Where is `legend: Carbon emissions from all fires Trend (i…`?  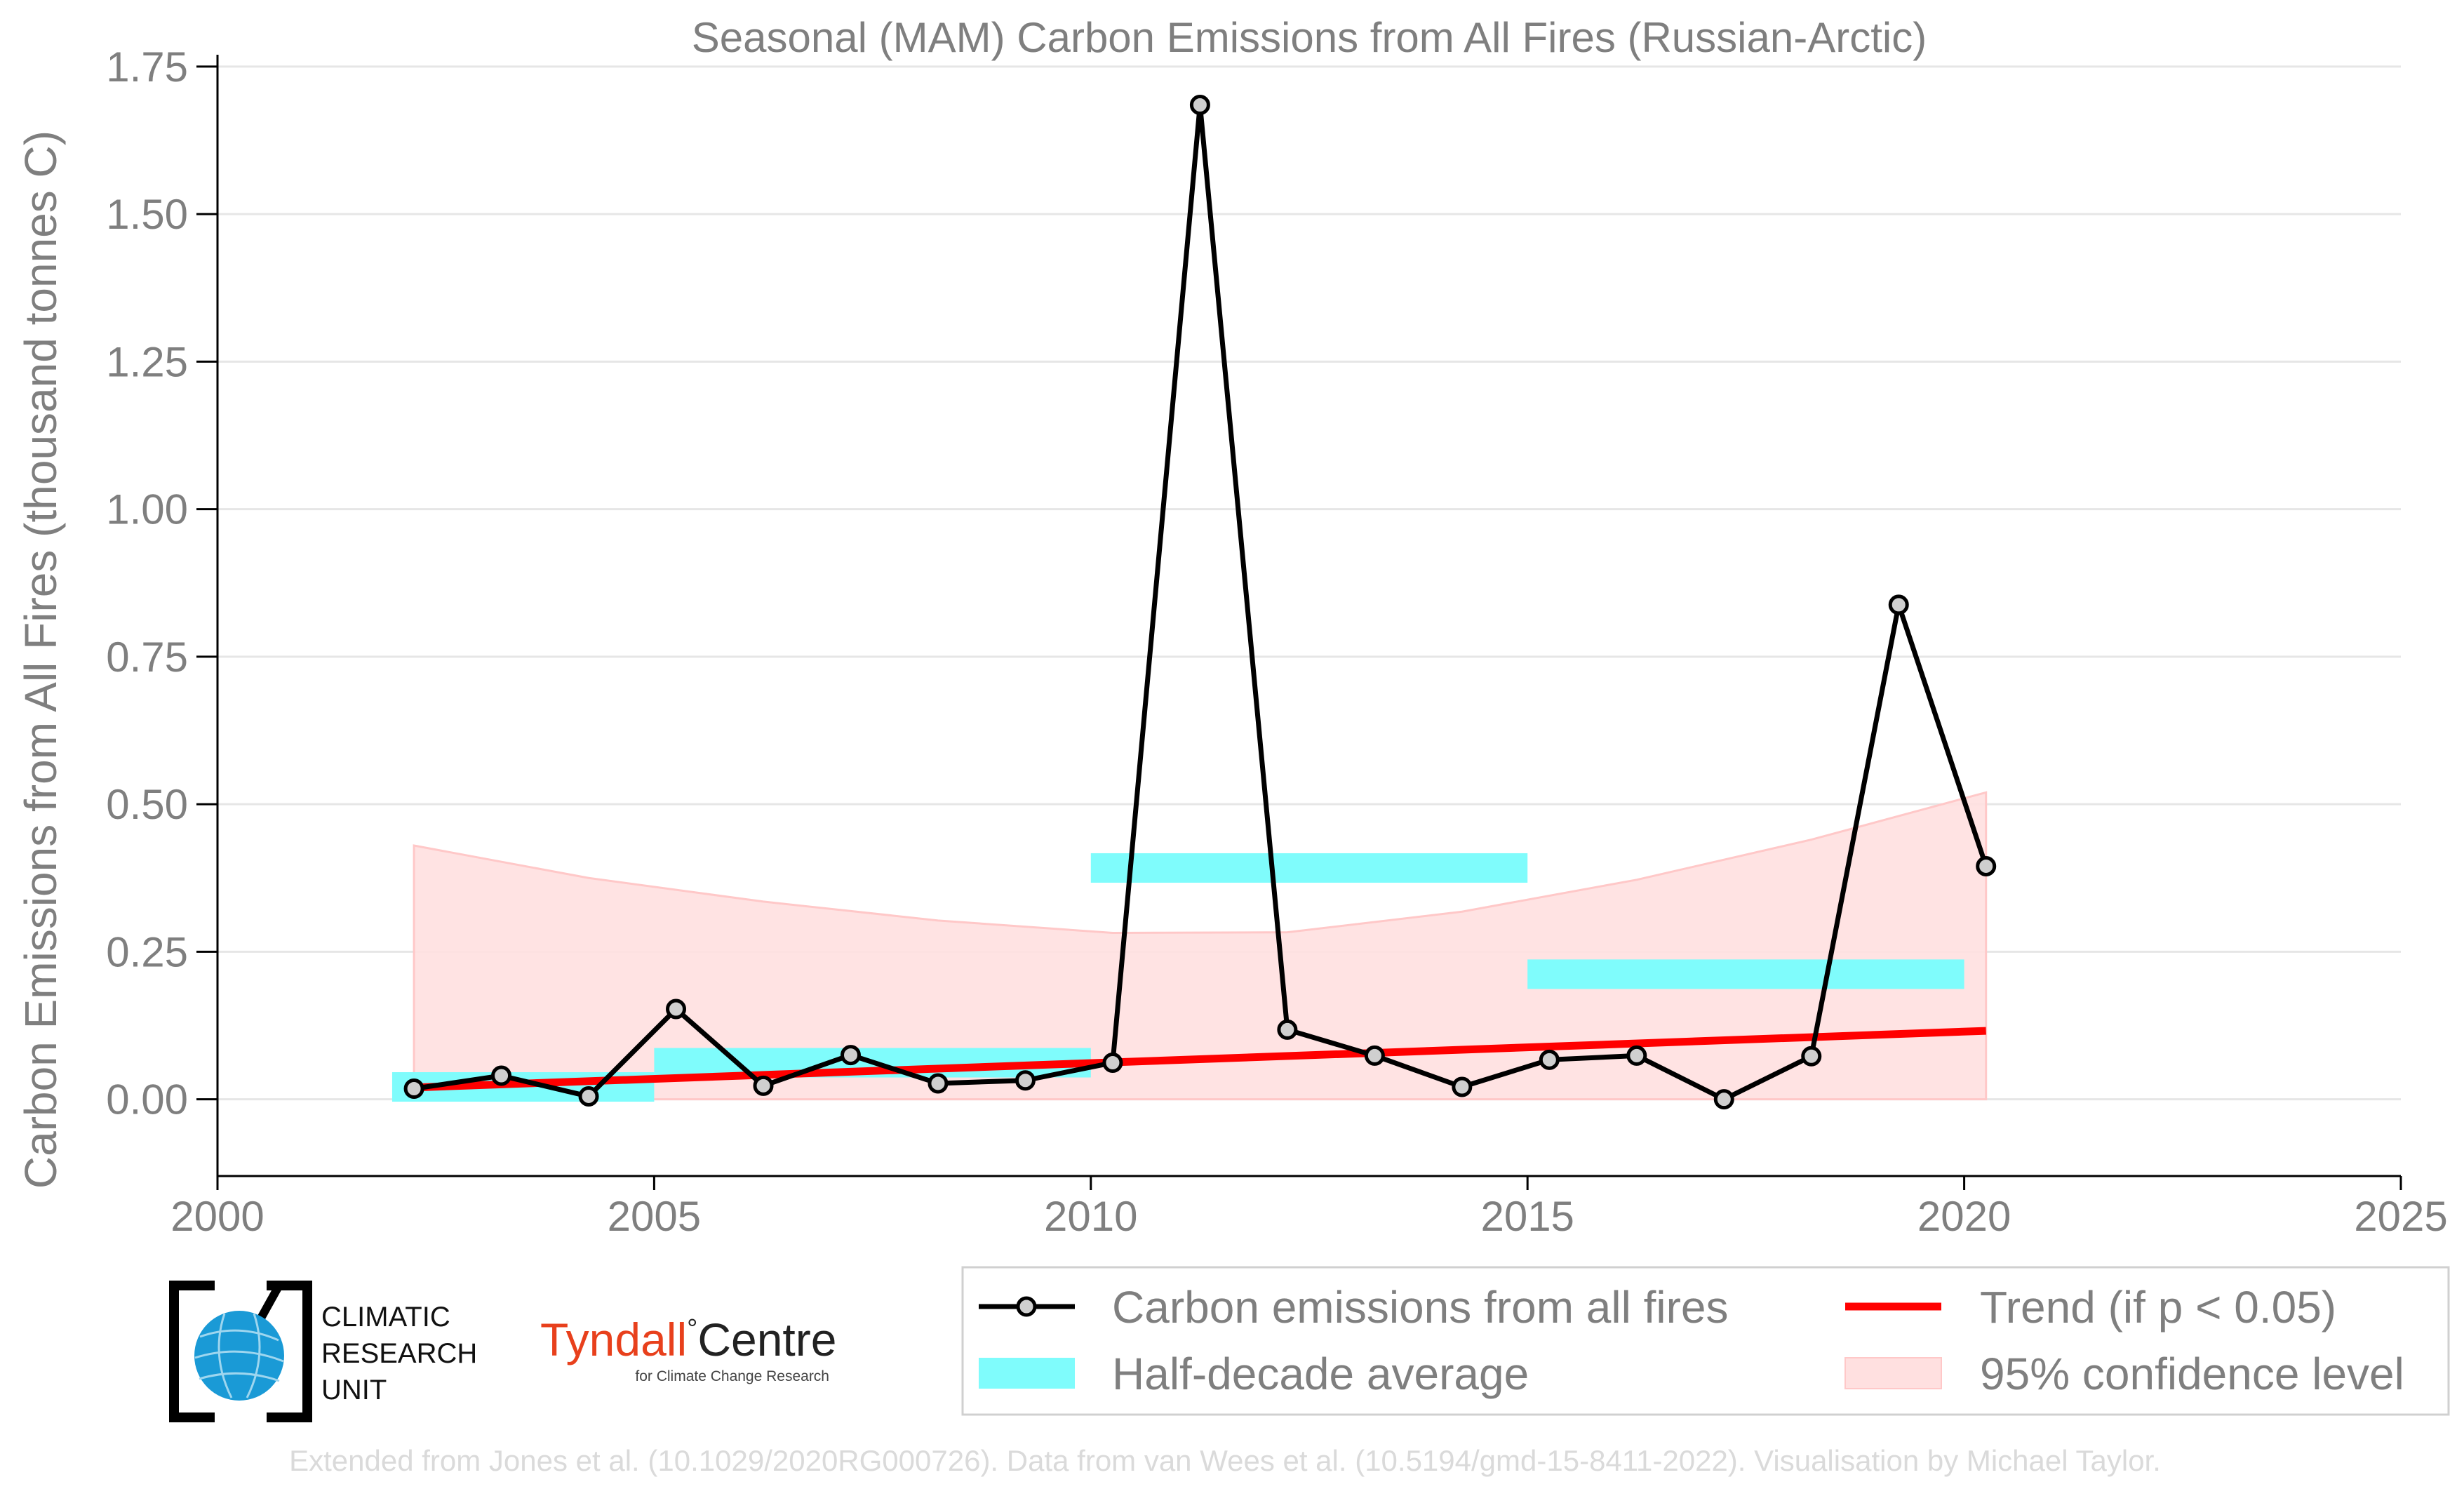 legend: Carbon emissions from all fires Trend (i… is located at coordinates (1705, 1341).